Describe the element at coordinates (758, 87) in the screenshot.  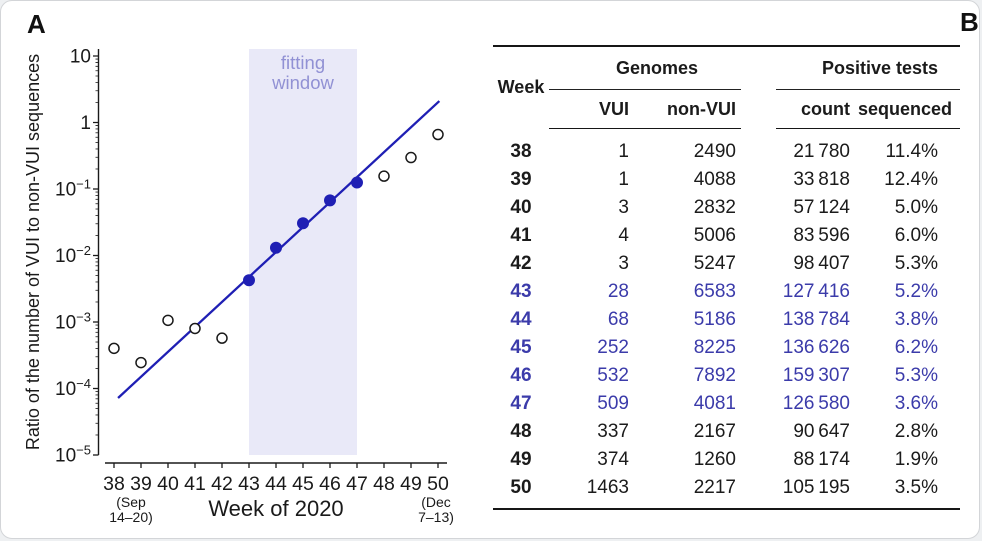
I see `column-gap` at that location.